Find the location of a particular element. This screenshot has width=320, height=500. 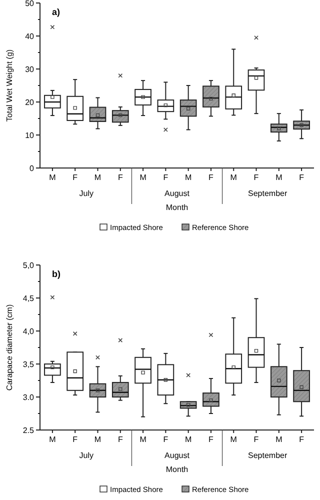

y-tick-label: 20 is located at coordinates (30, 102).